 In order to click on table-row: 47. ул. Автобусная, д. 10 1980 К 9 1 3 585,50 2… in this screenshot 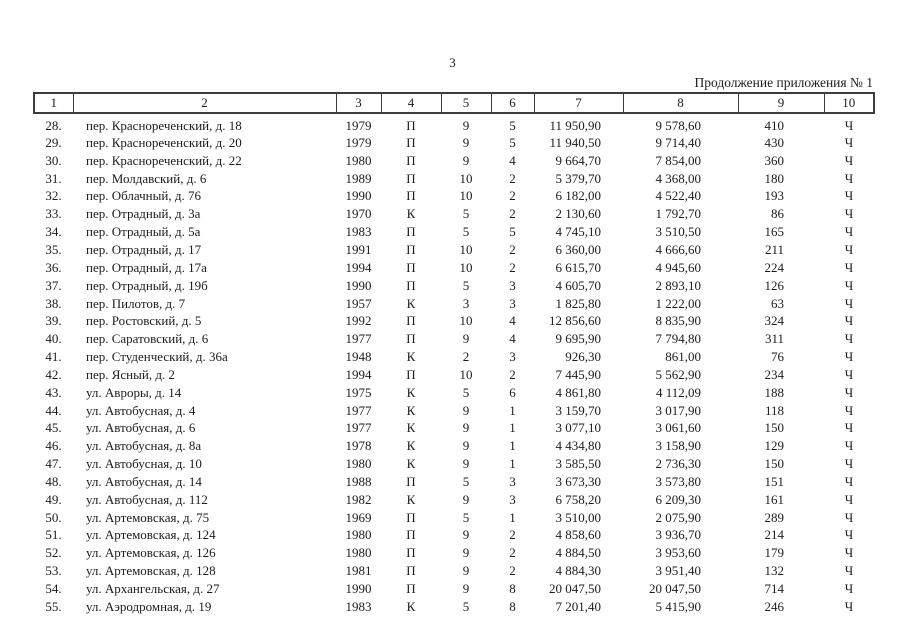, I will do `click(454, 464)`.